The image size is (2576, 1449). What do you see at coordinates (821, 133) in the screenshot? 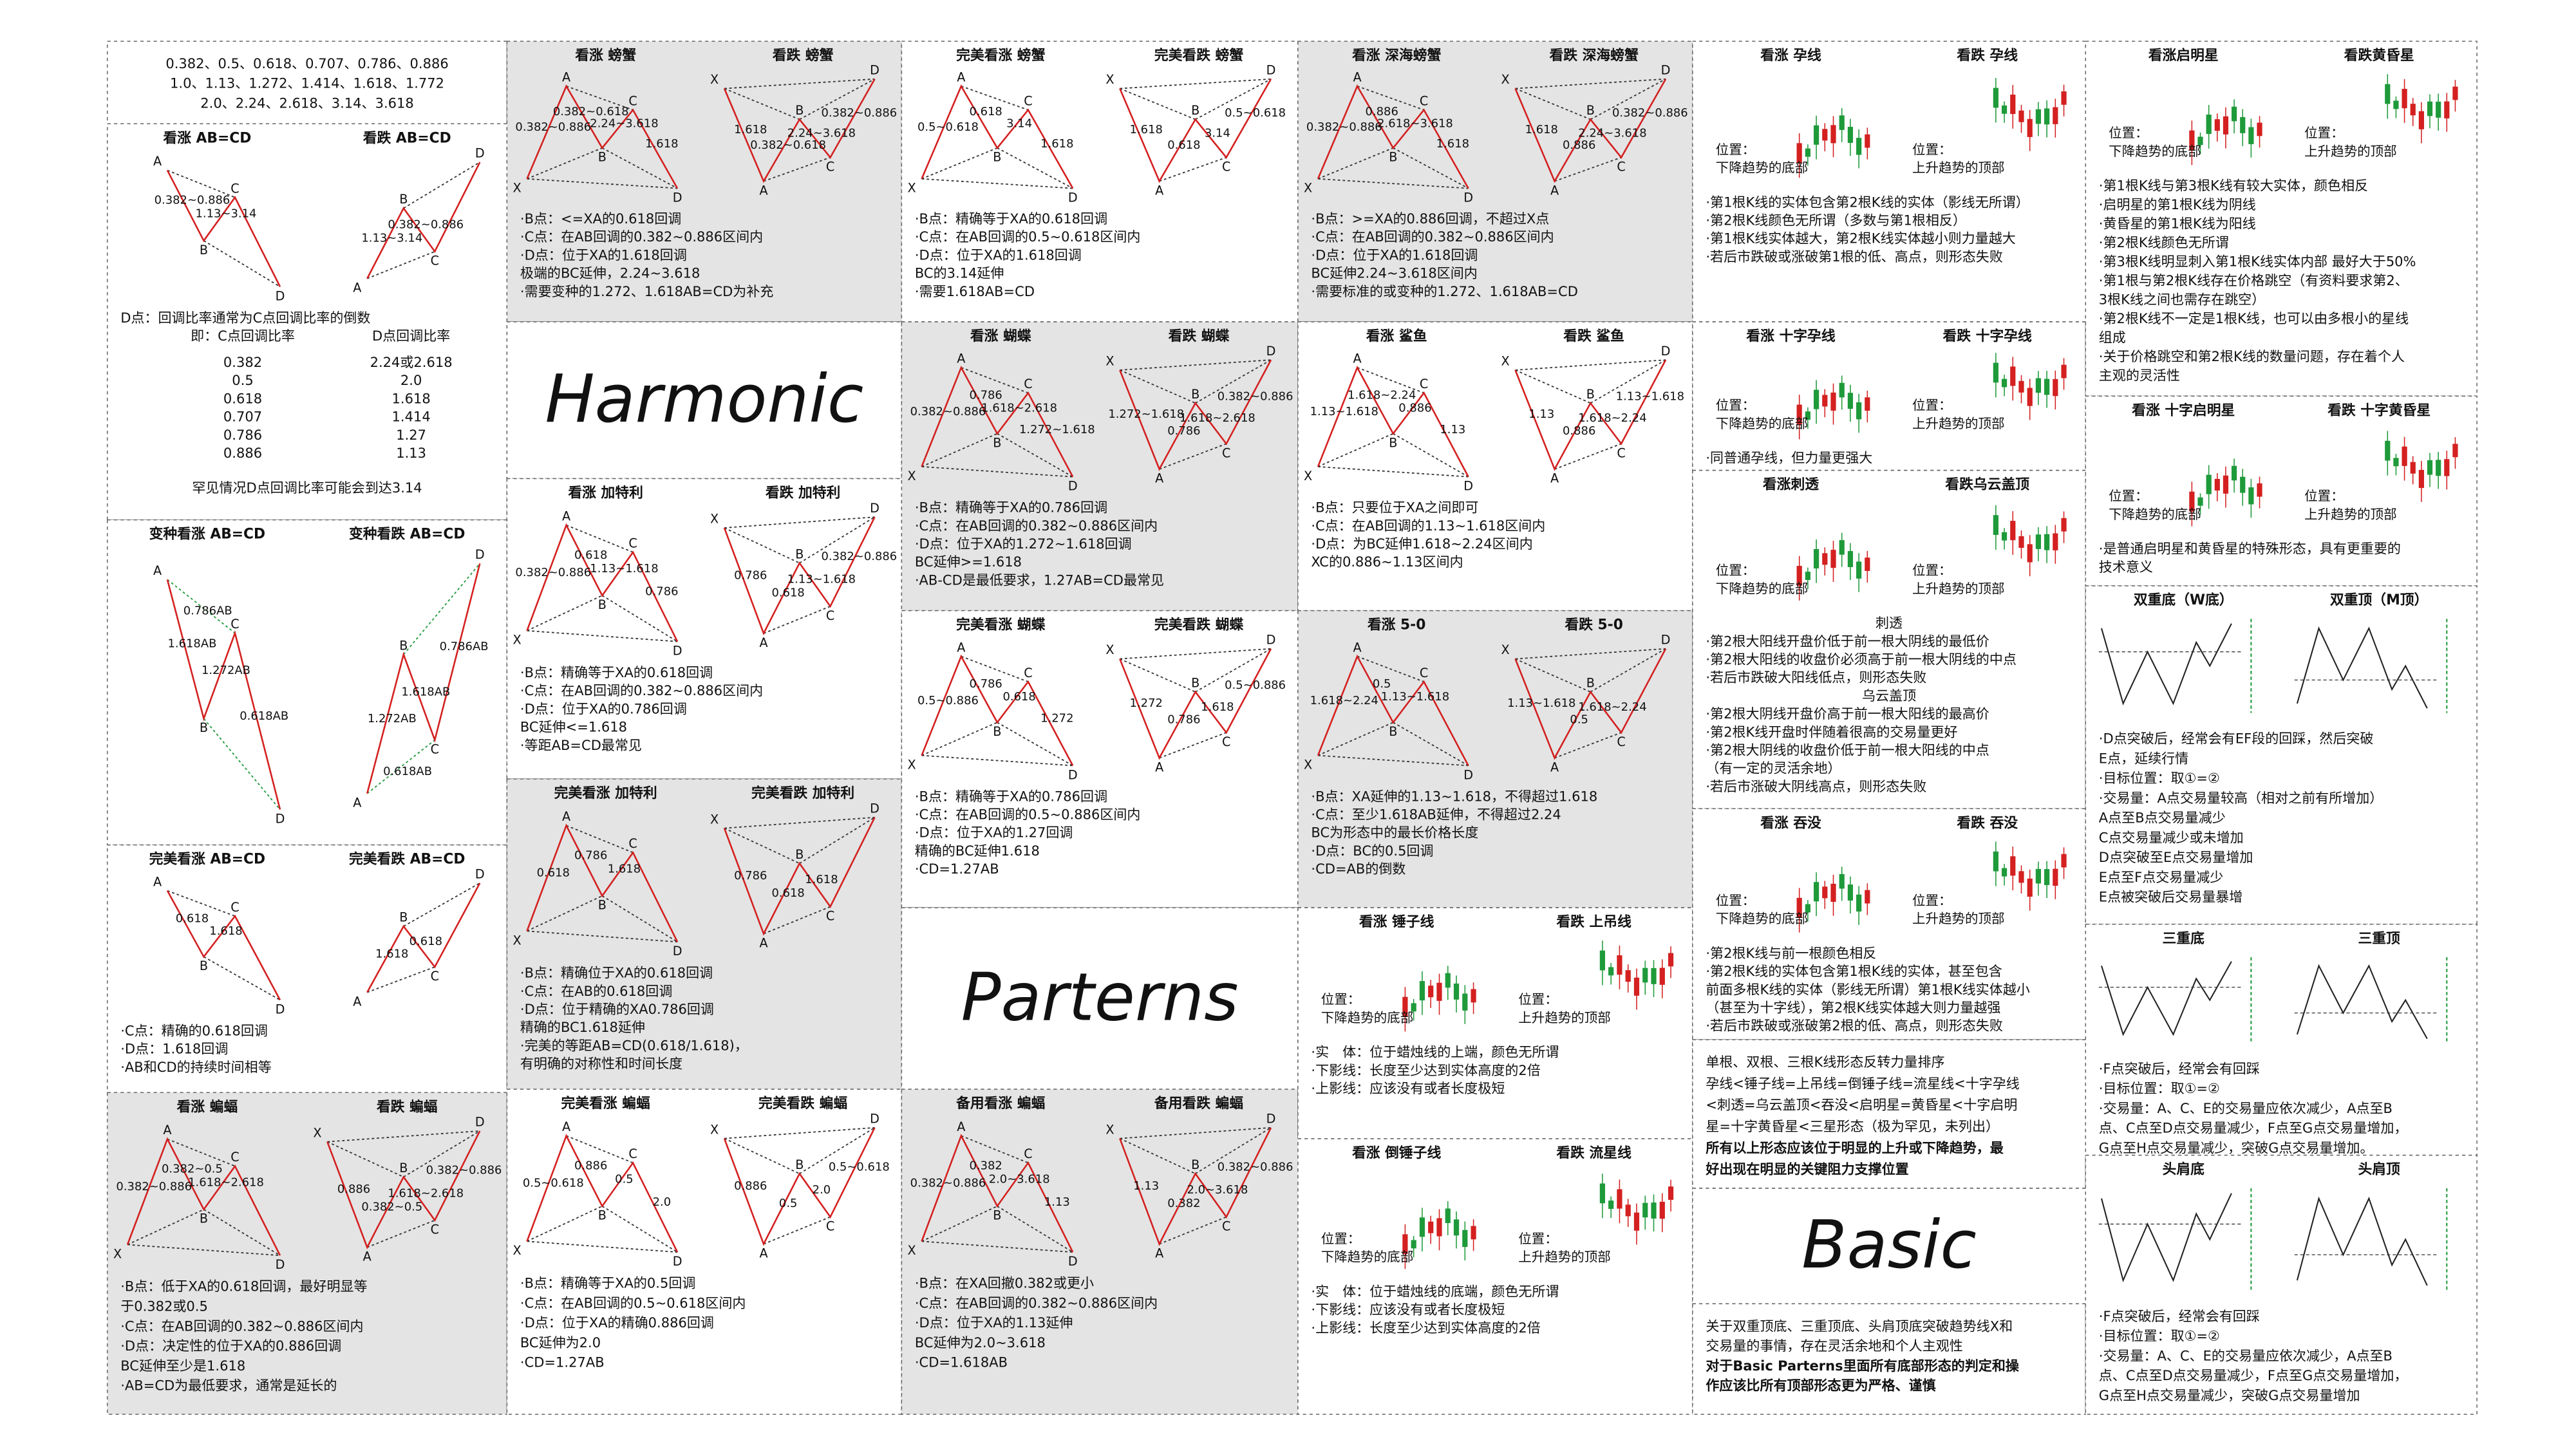
I see `ratio-label: 2.24~3.618` at bounding box center [821, 133].